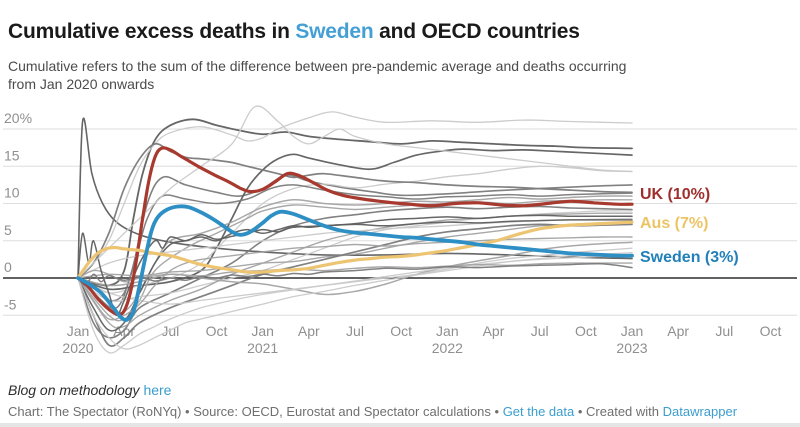  I want to click on bottom-edge-shadow, so click(400, 425).